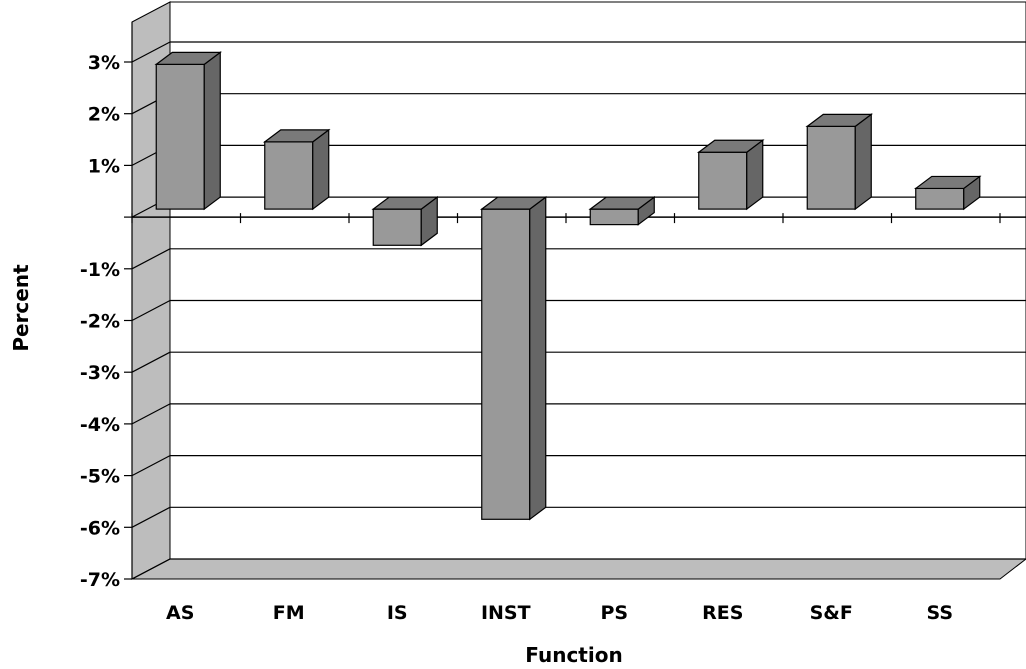  I want to click on x-tick-label: IS, so click(397, 613).